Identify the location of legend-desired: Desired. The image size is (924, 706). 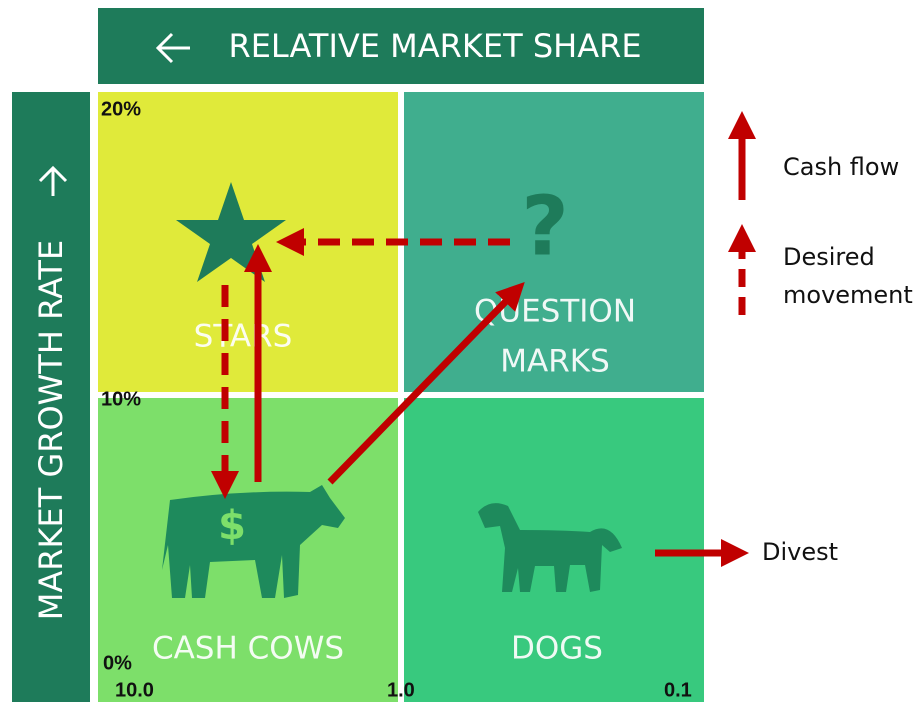
(829, 257).